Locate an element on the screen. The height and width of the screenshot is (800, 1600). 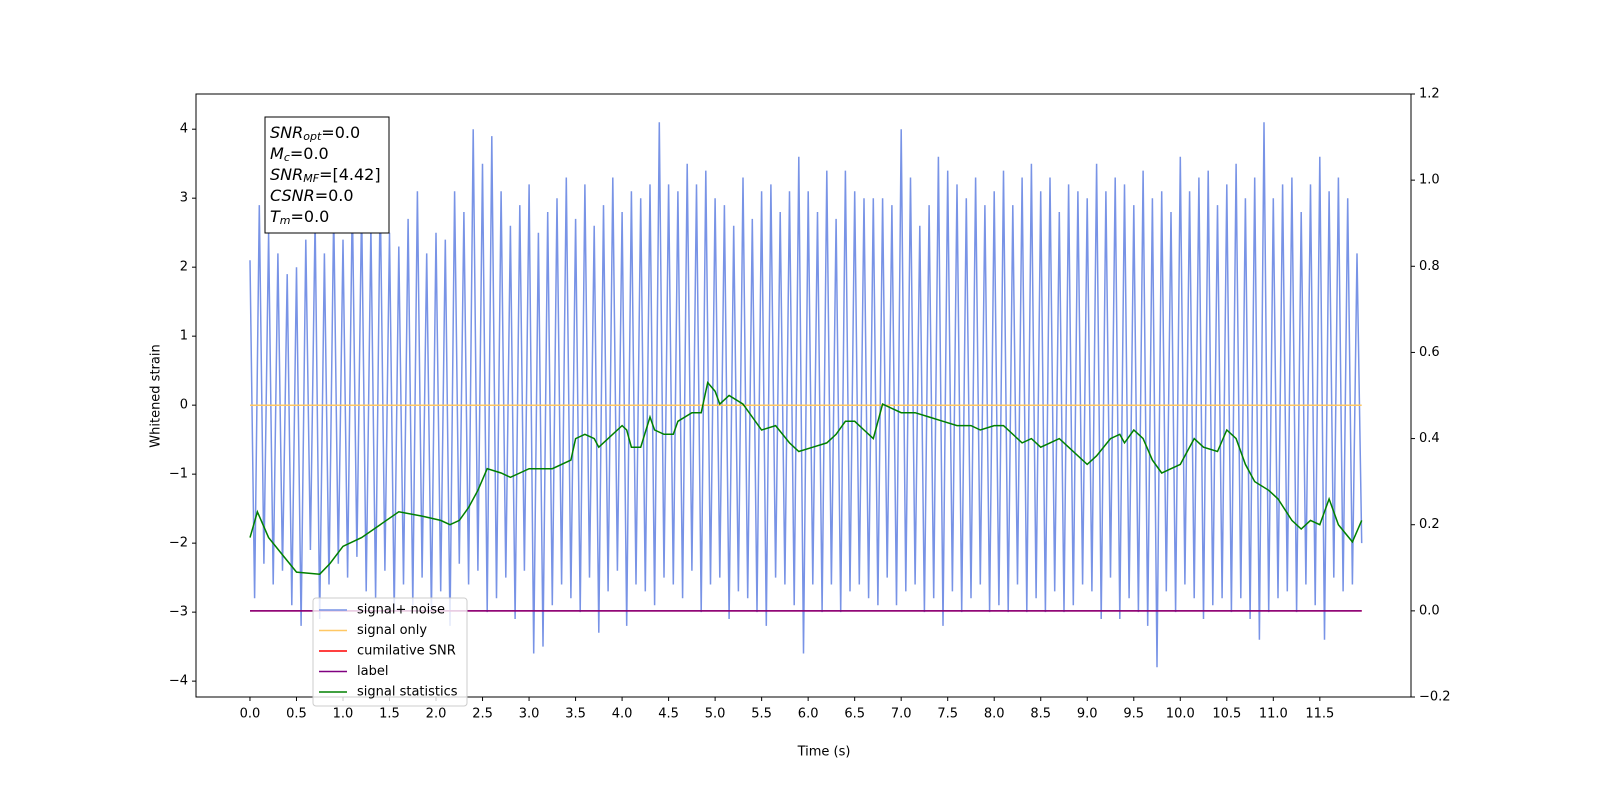
y-tick-label: 0 is located at coordinates (184, 405).